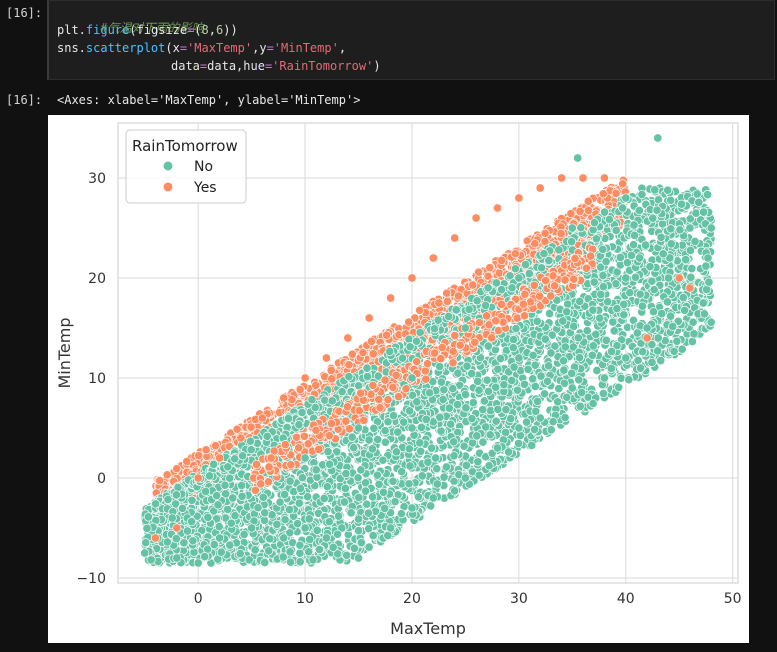  What do you see at coordinates (24, 100) in the screenshot?
I see `output-prompt: [16]:` at bounding box center [24, 100].